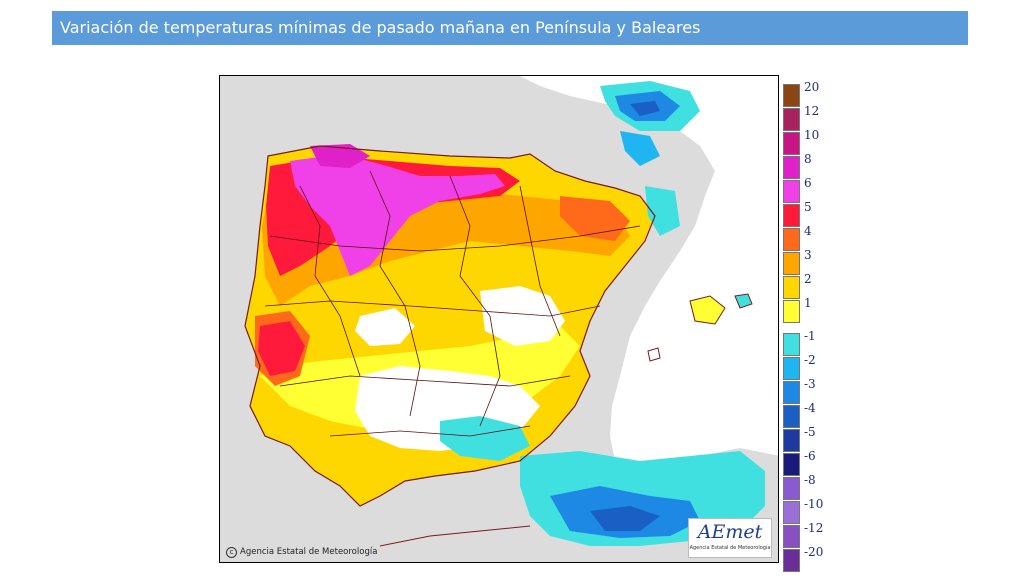 This screenshot has height=576, width=1024. I want to click on neutral-zone-east, so click(522, 316).